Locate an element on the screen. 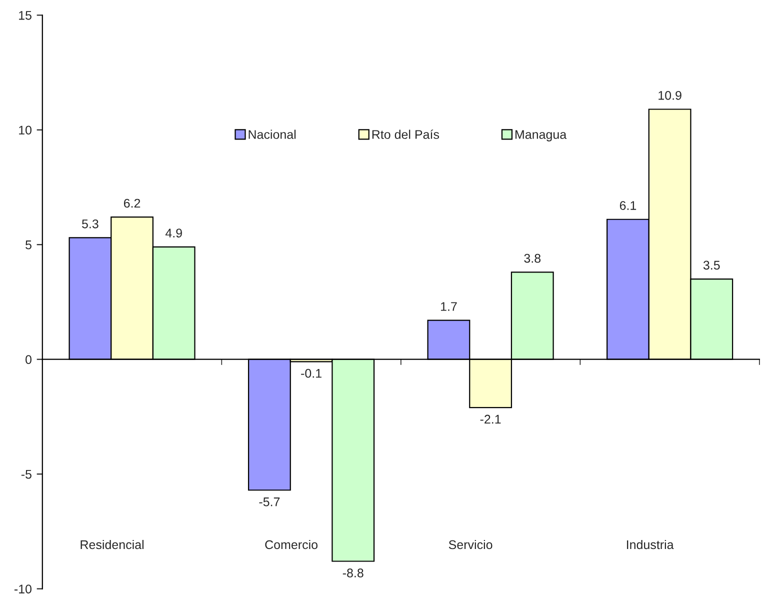 The height and width of the screenshot is (607, 771). y-tick-label: 0 is located at coordinates (29, 359).